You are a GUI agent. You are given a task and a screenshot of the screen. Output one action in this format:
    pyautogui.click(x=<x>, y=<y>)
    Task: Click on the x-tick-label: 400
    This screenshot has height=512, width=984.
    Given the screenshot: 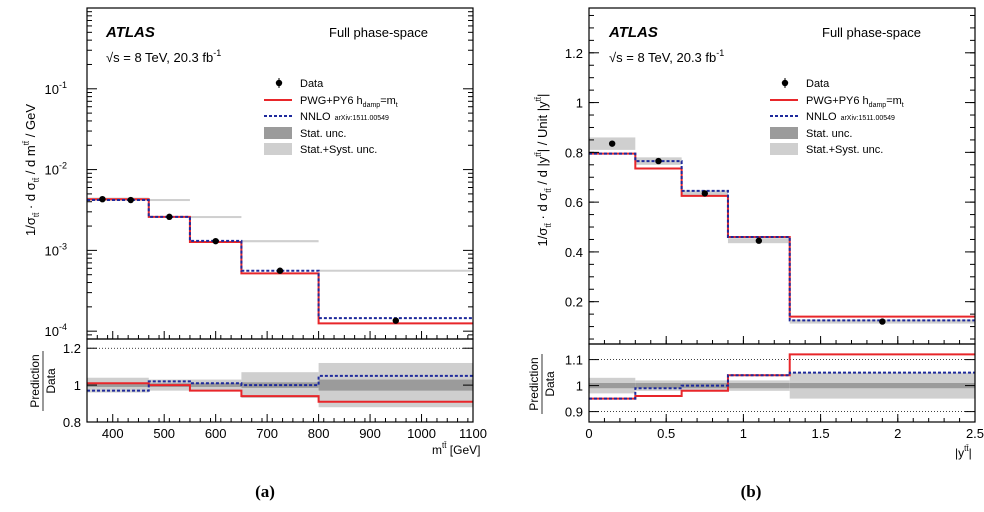 What is the action you would take?
    pyautogui.click(x=113, y=433)
    